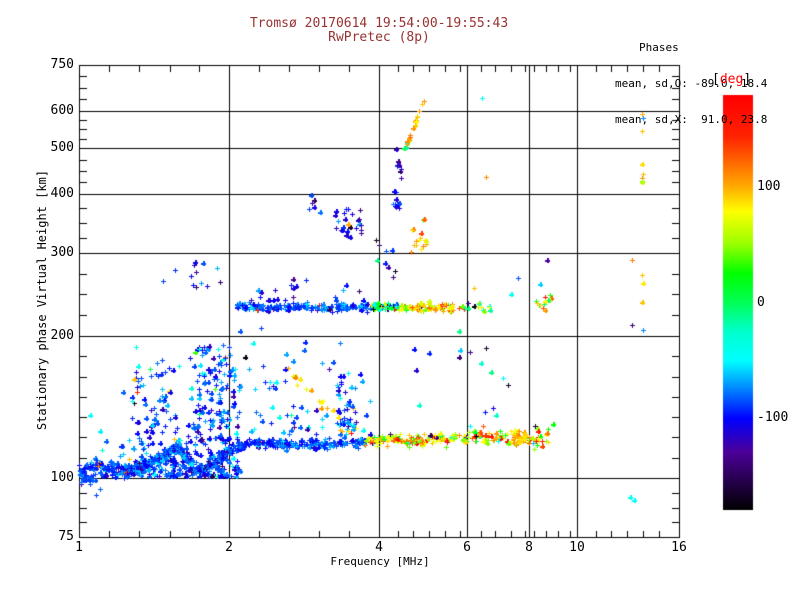 The width and height of the screenshot is (800, 600). What do you see at coordinates (769, 186) in the screenshot?
I see `colorbar-tick-label: 100` at bounding box center [769, 186].